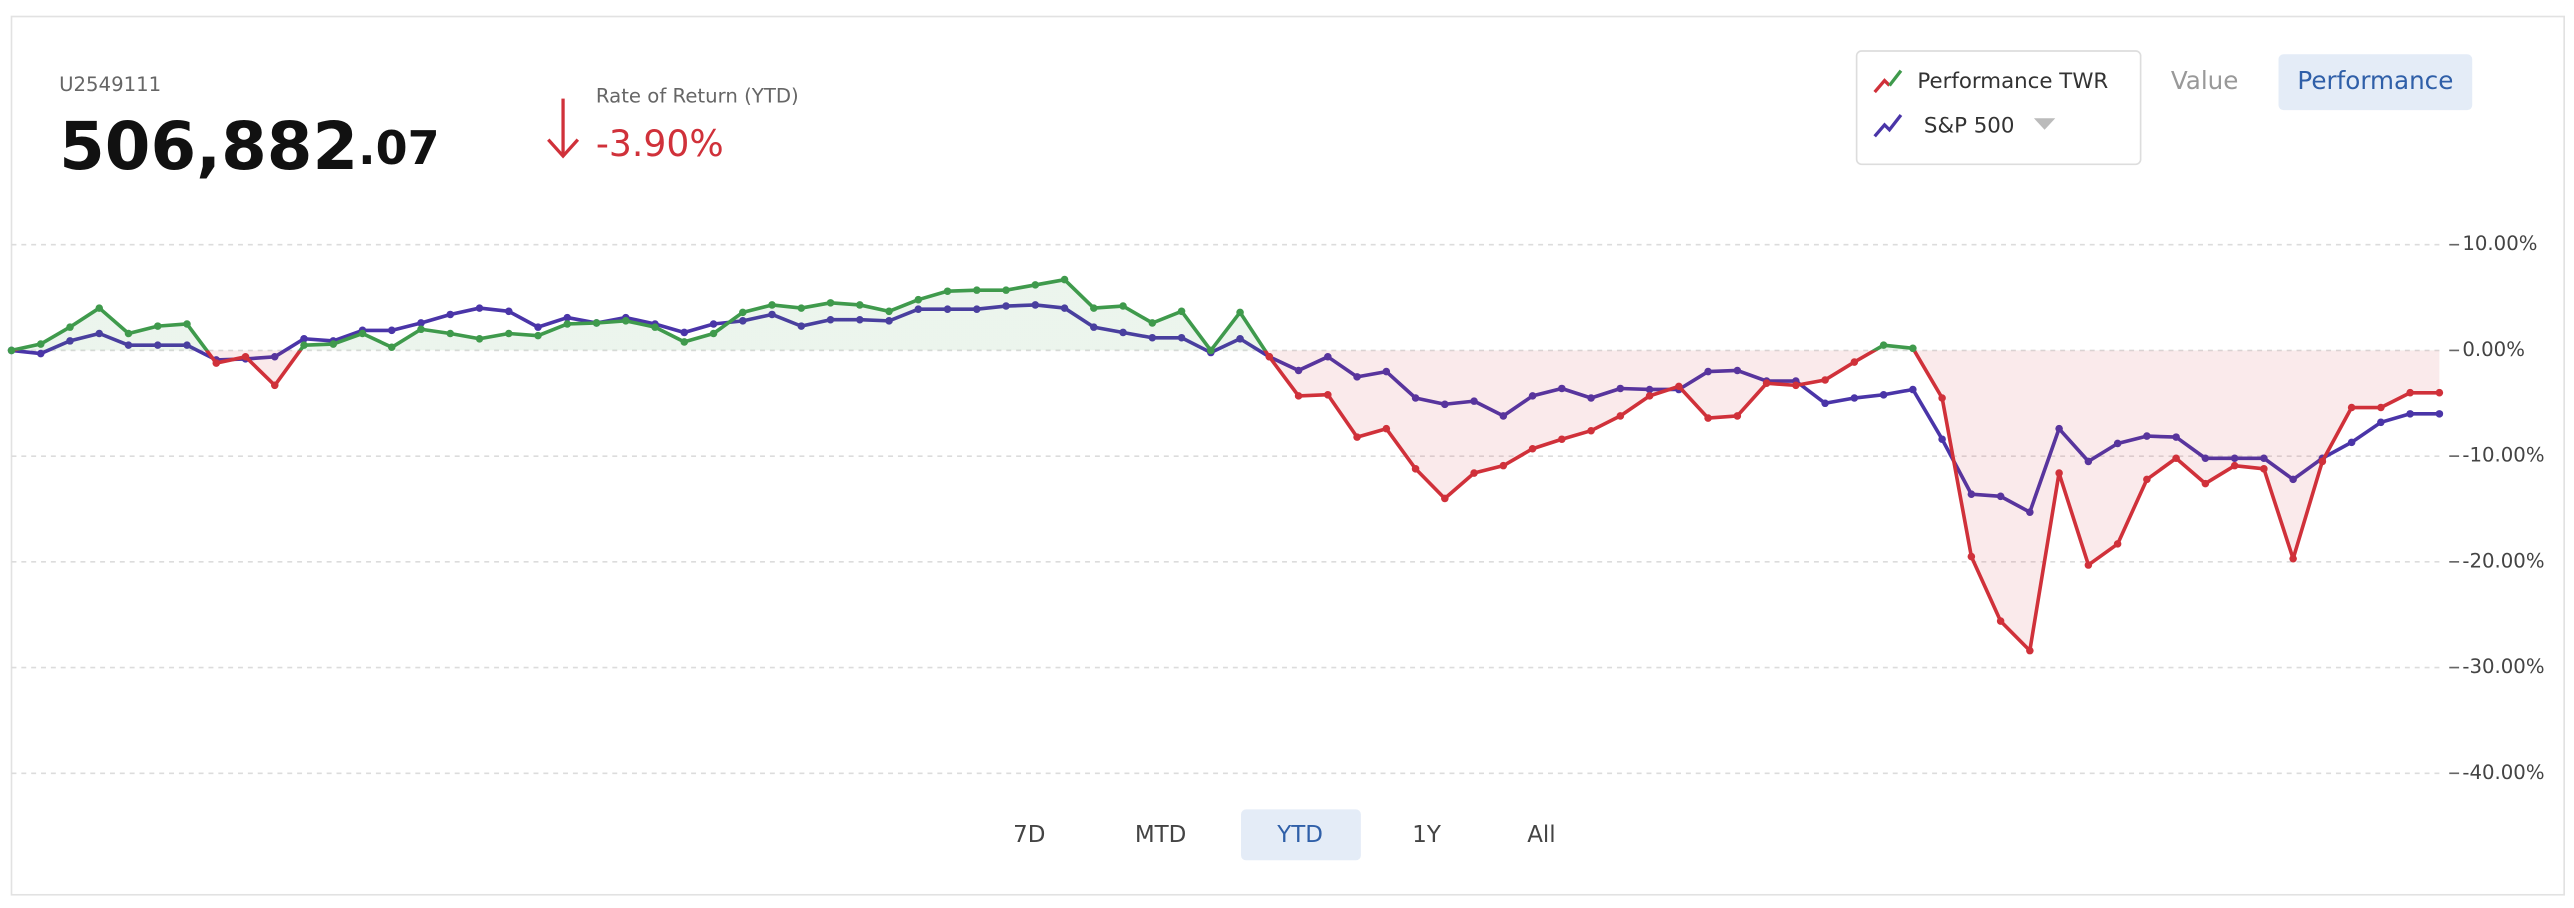 This screenshot has height=908, width=2574. I want to click on y-tick-label: -30.00%, so click(2503, 666).